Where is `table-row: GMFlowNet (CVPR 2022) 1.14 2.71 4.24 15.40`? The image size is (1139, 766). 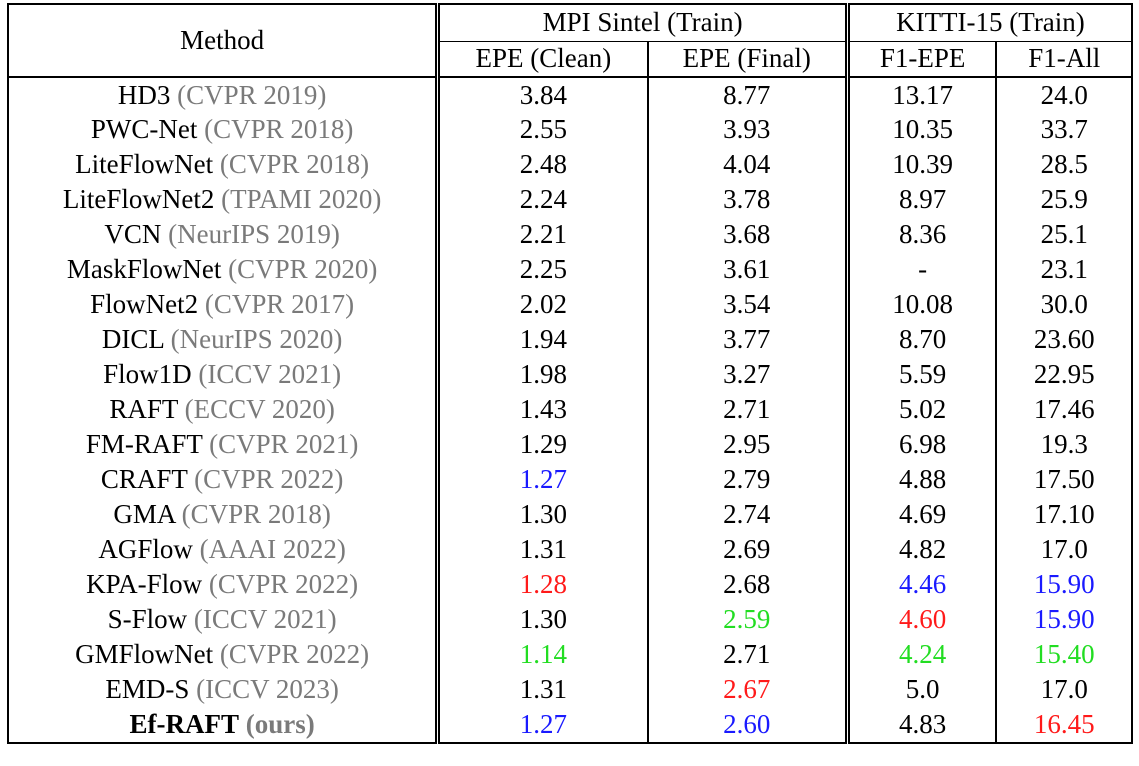
table-row: GMFlowNet (CVPR 2022) 1.14 2.71 4.24 15.40 is located at coordinates (570, 654).